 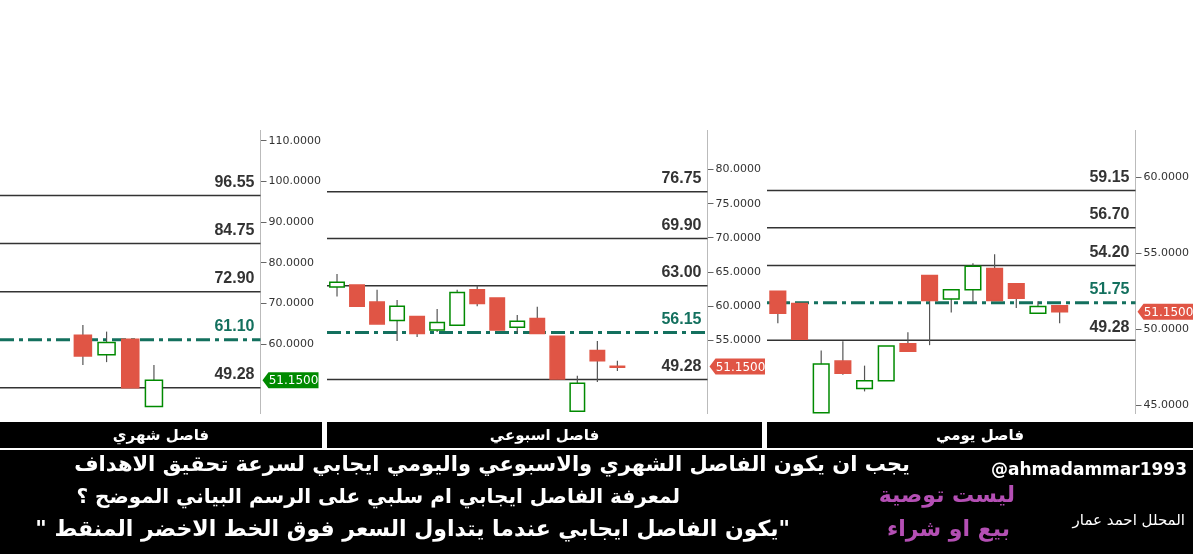 What do you see at coordinates (291, 222) in the screenshot?
I see `y-tick-label: 90.0000` at bounding box center [291, 222].